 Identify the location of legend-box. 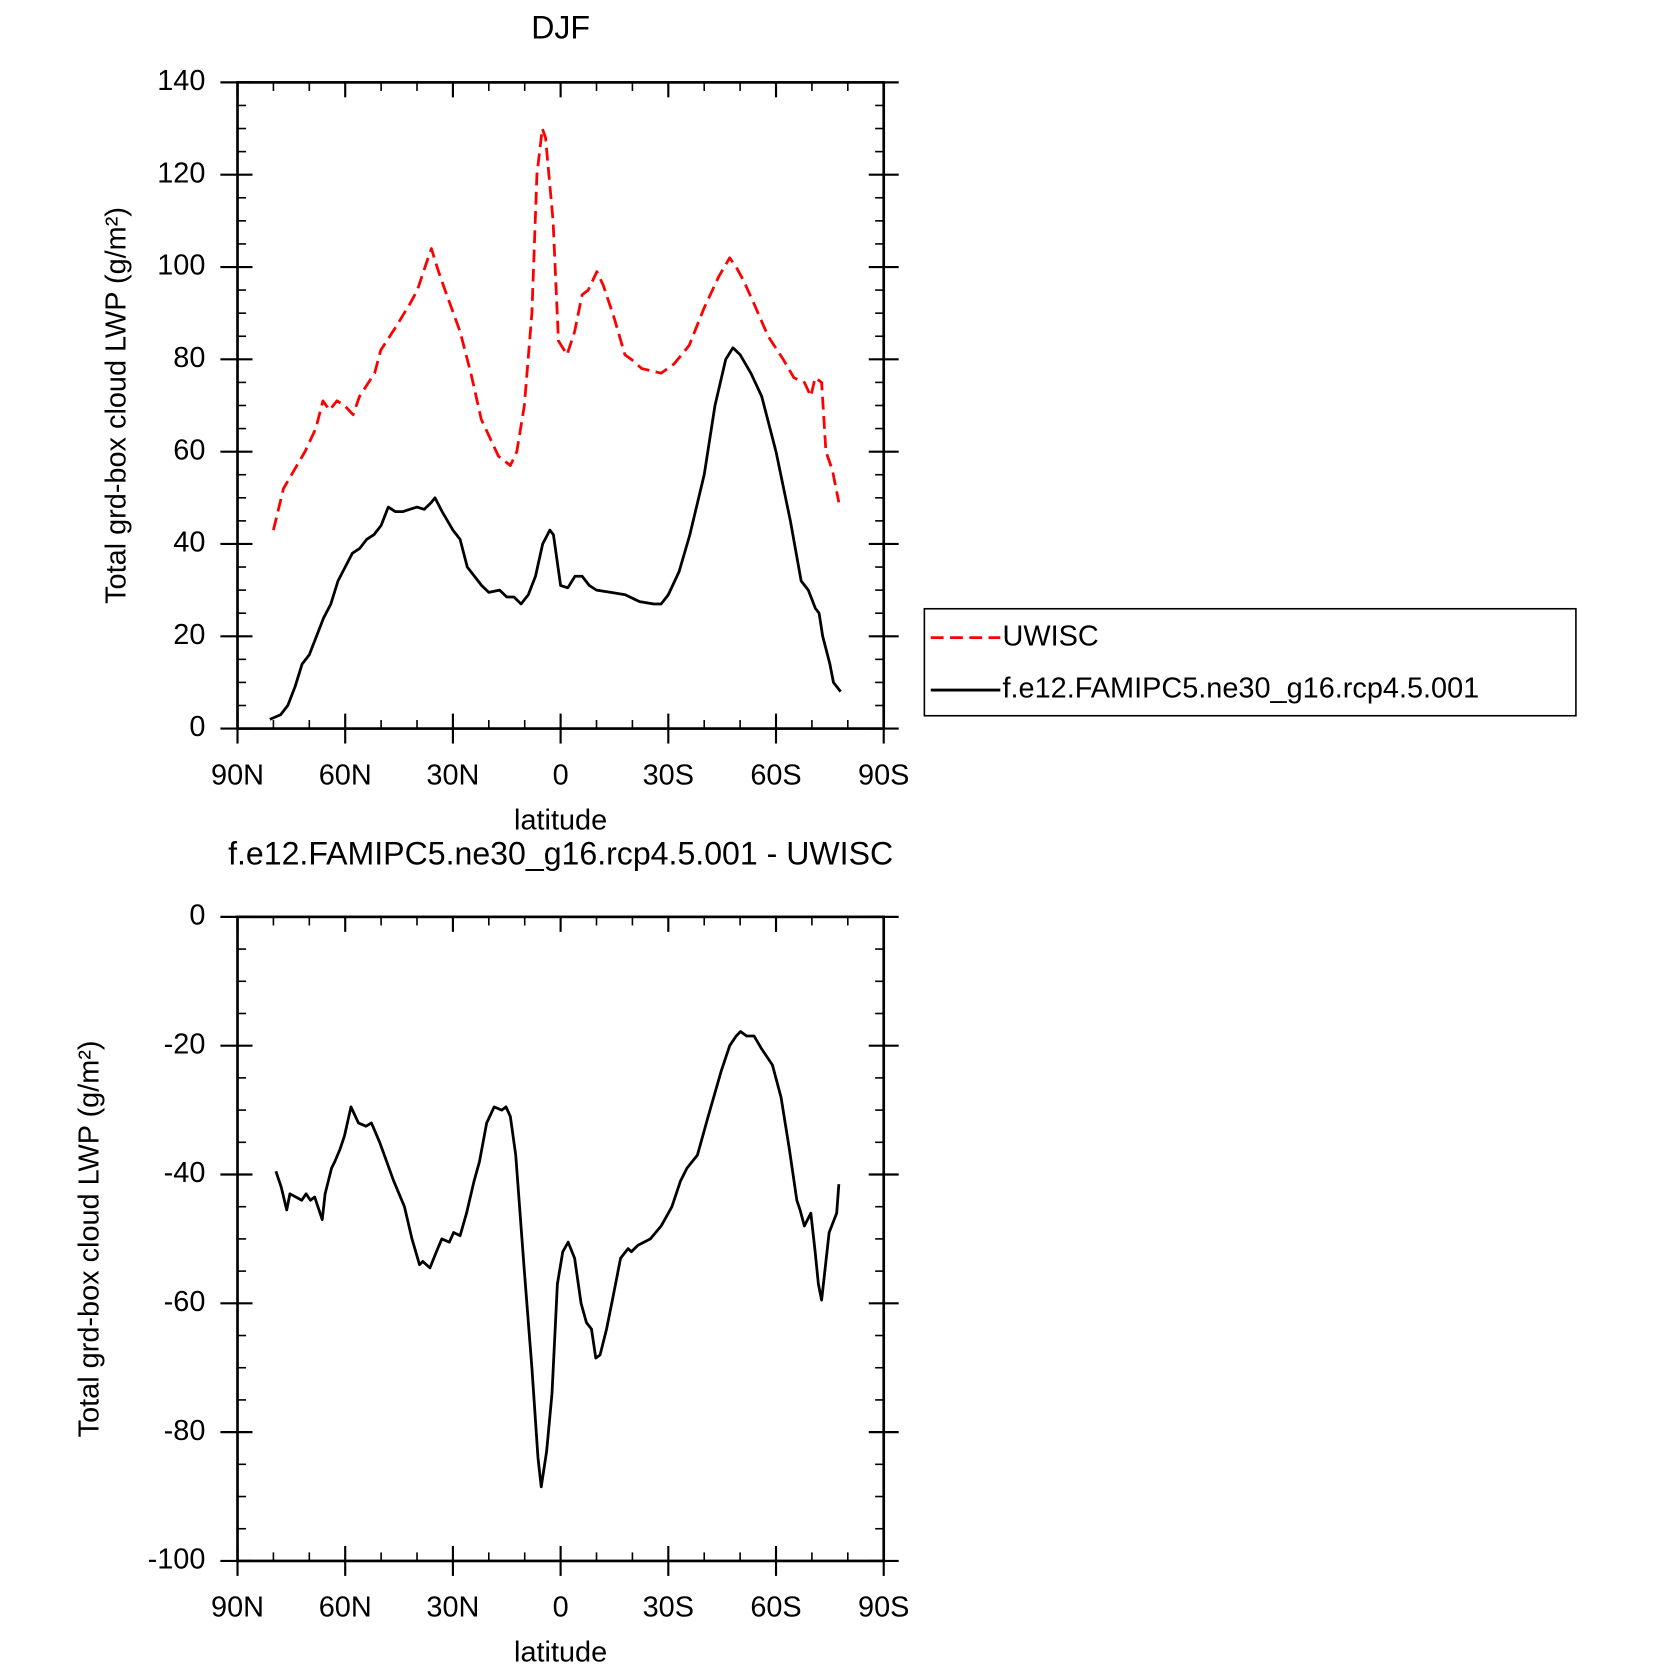
(1250, 662).